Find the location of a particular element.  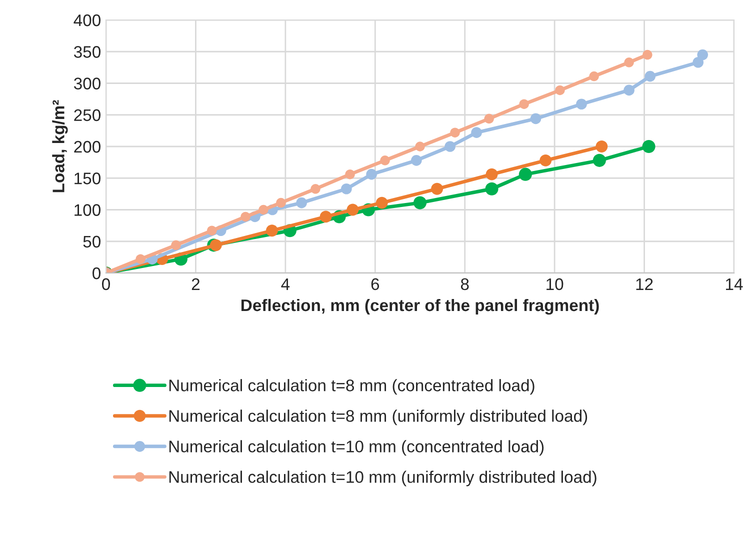

legend-label: Numerical calculation t=8 mm (concentrated load) is located at coordinates (351, 387).